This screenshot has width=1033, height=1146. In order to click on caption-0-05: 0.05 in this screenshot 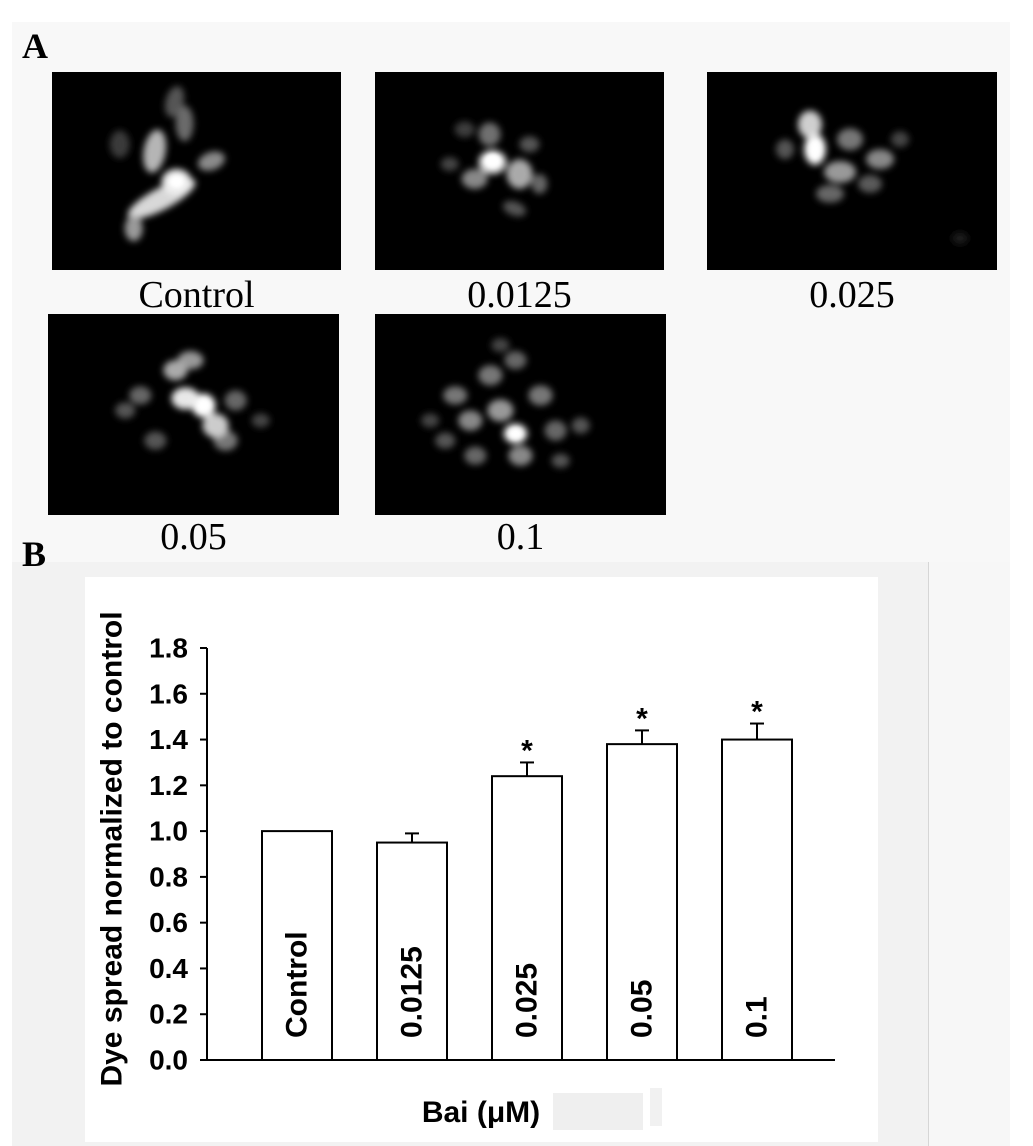, I will do `click(193, 537)`.